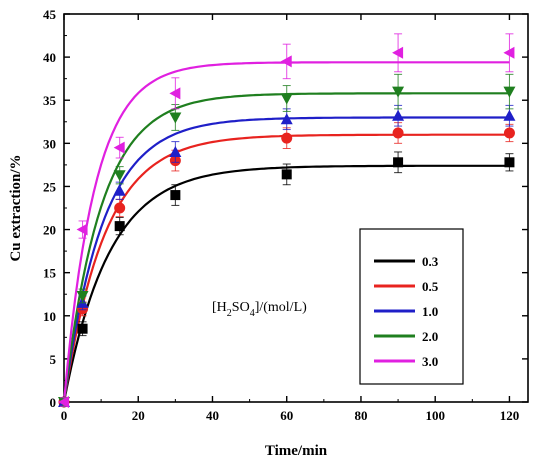  Describe the element at coordinates (212, 415) in the screenshot. I see `x-tick-label: 40` at that location.